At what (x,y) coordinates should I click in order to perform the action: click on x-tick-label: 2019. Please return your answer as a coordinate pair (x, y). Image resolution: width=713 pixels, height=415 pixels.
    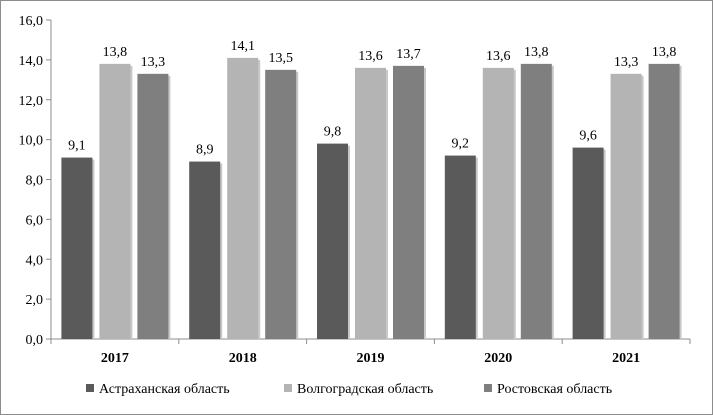
    Looking at the image, I should click on (371, 358).